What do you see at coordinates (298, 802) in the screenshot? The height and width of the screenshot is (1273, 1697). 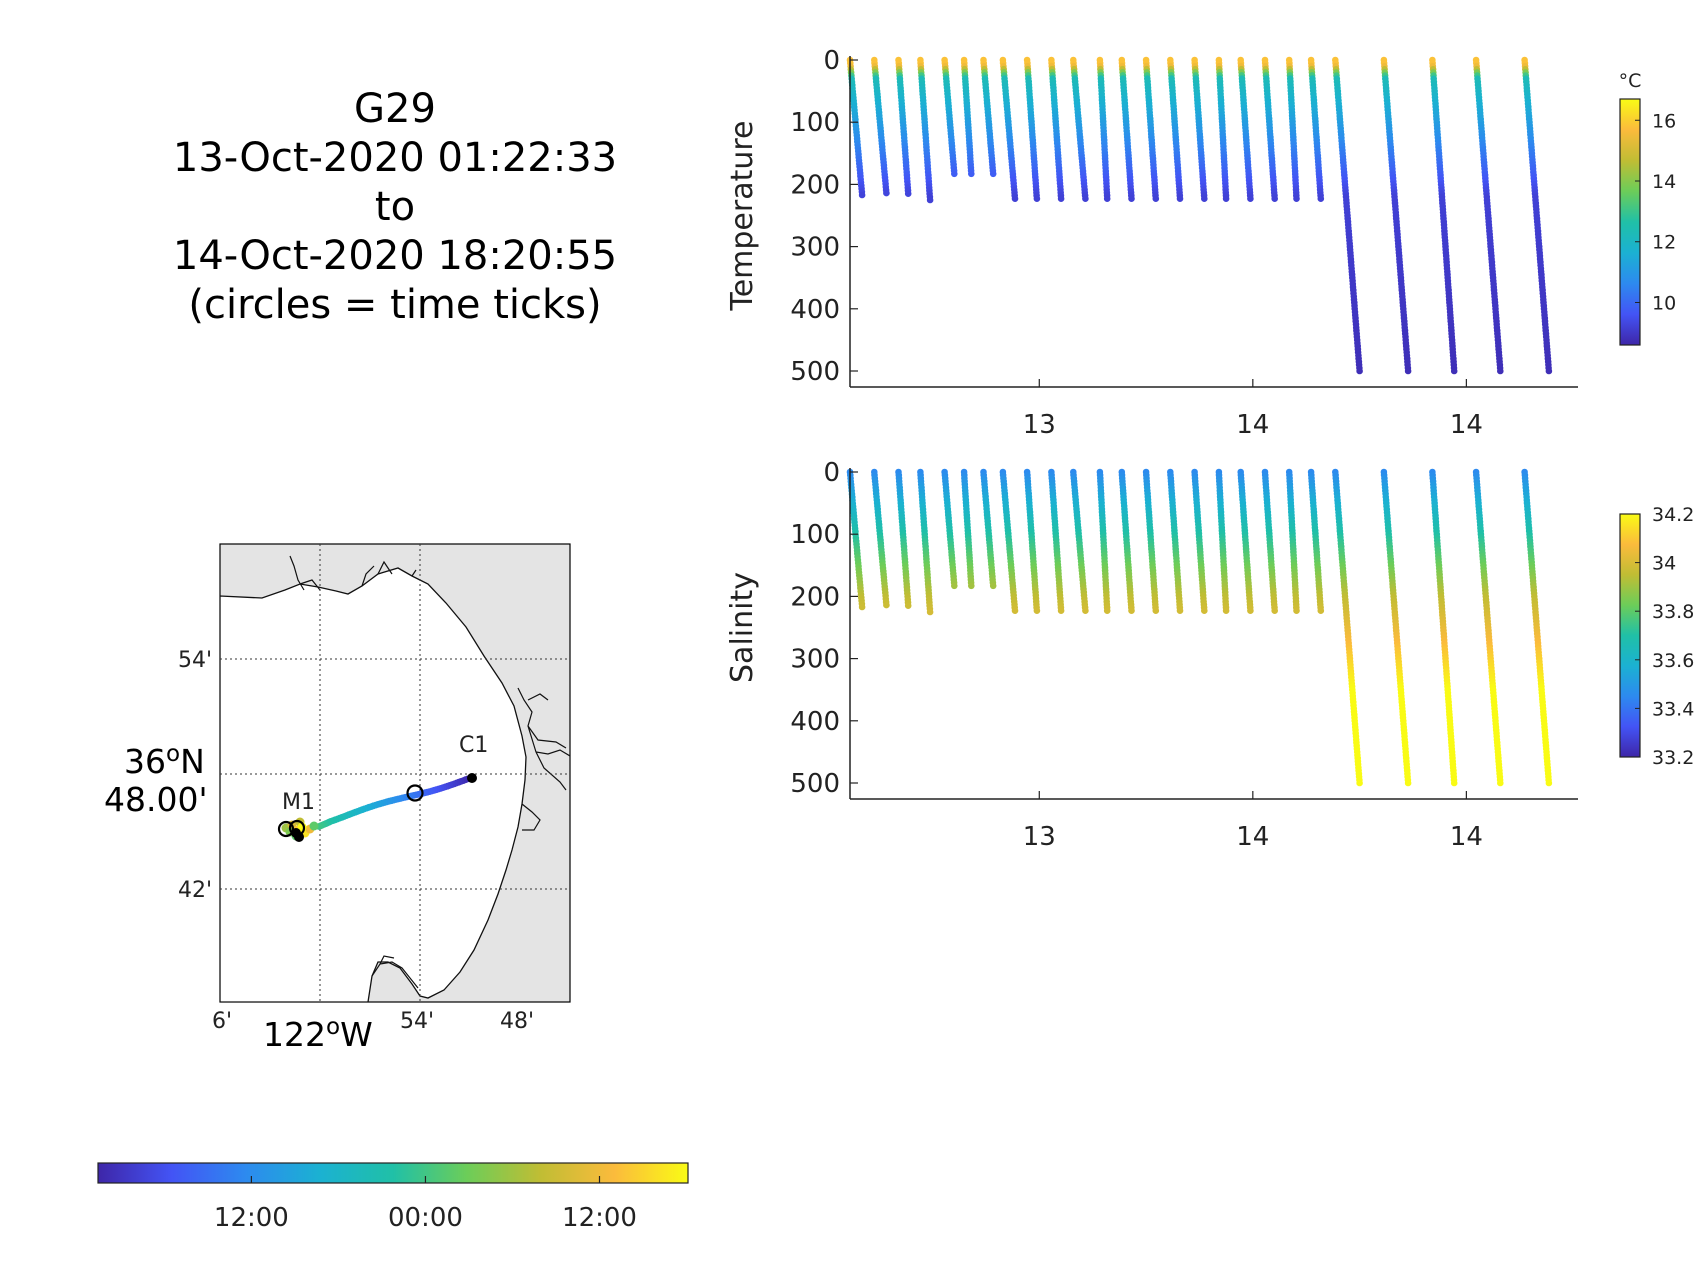 I see `station-label-m1: M1` at bounding box center [298, 802].